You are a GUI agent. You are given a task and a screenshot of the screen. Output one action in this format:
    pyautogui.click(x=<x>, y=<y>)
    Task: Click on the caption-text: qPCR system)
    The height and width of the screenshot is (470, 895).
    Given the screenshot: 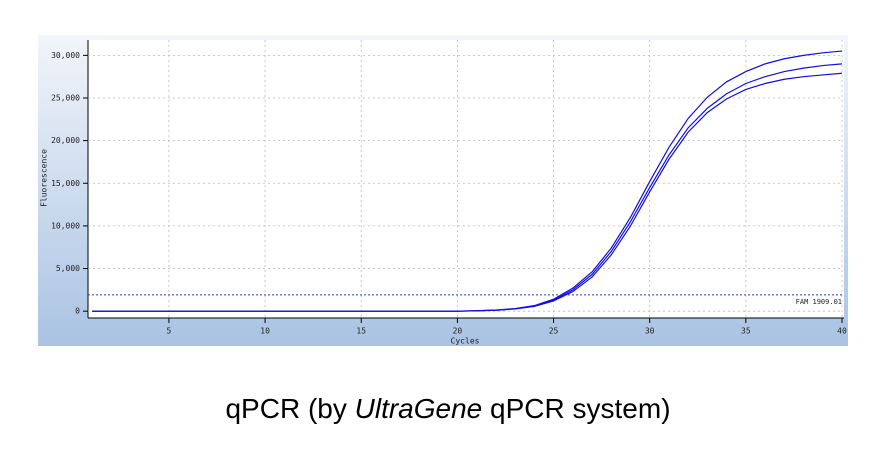 What is the action you would take?
    pyautogui.click(x=576, y=408)
    